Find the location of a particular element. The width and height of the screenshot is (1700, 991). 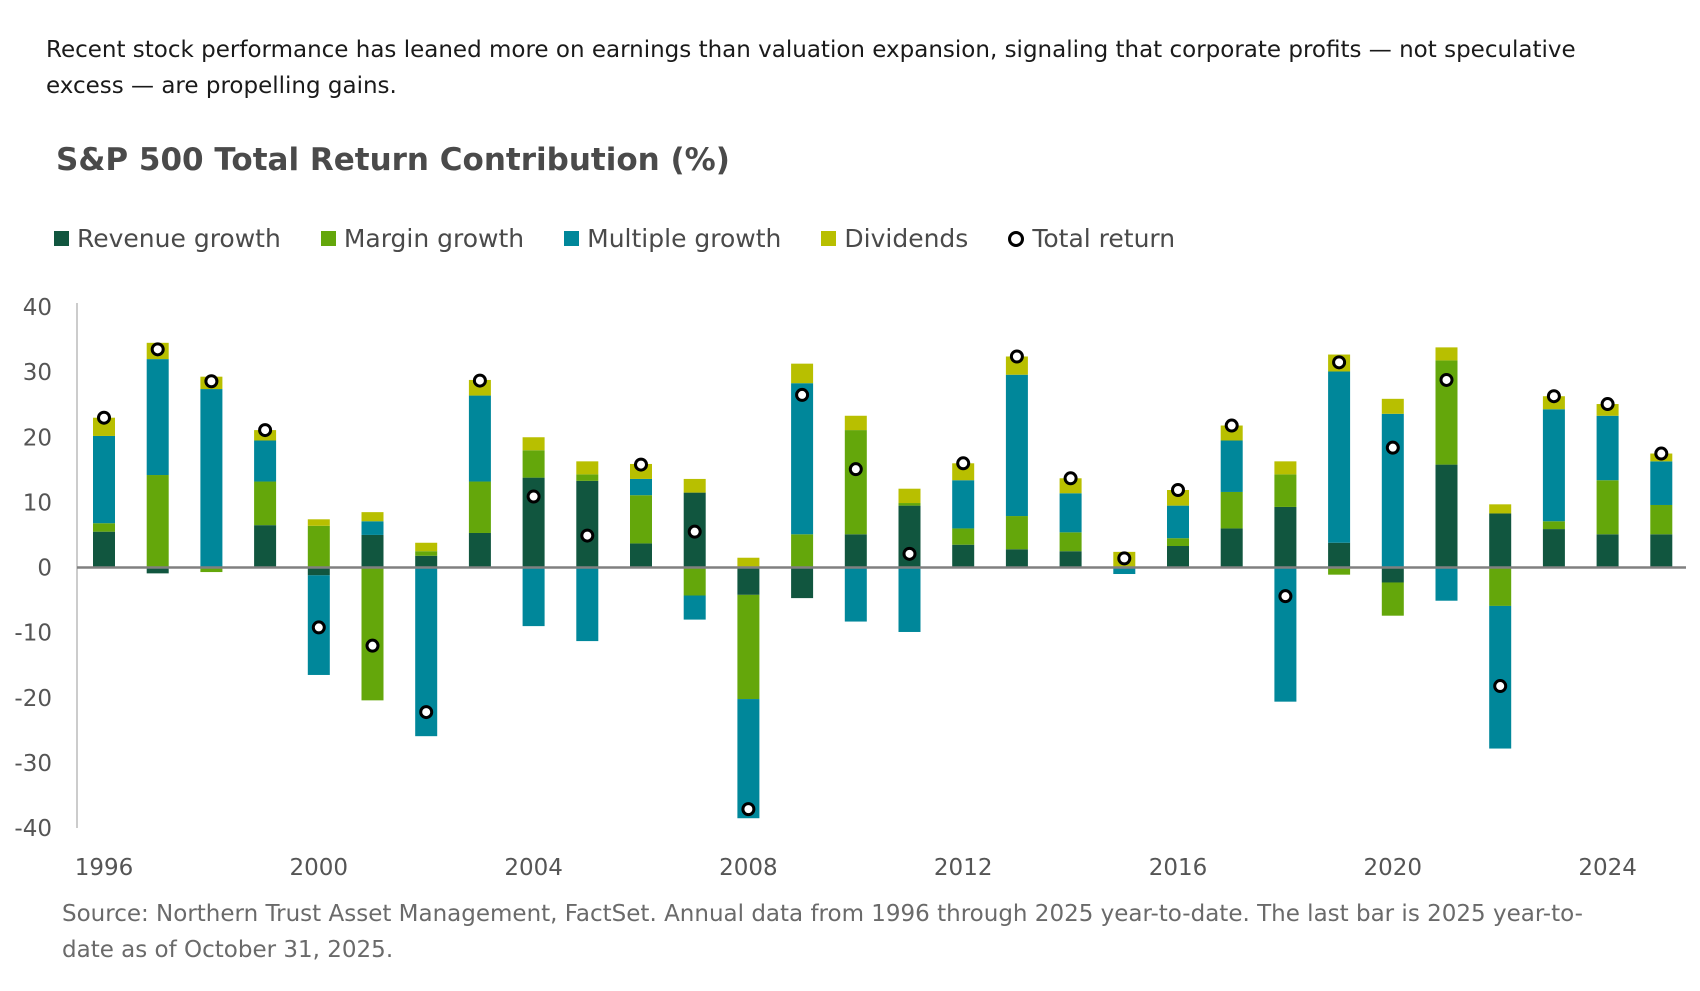

bar-revenue-growth-1999 is located at coordinates (265, 546).